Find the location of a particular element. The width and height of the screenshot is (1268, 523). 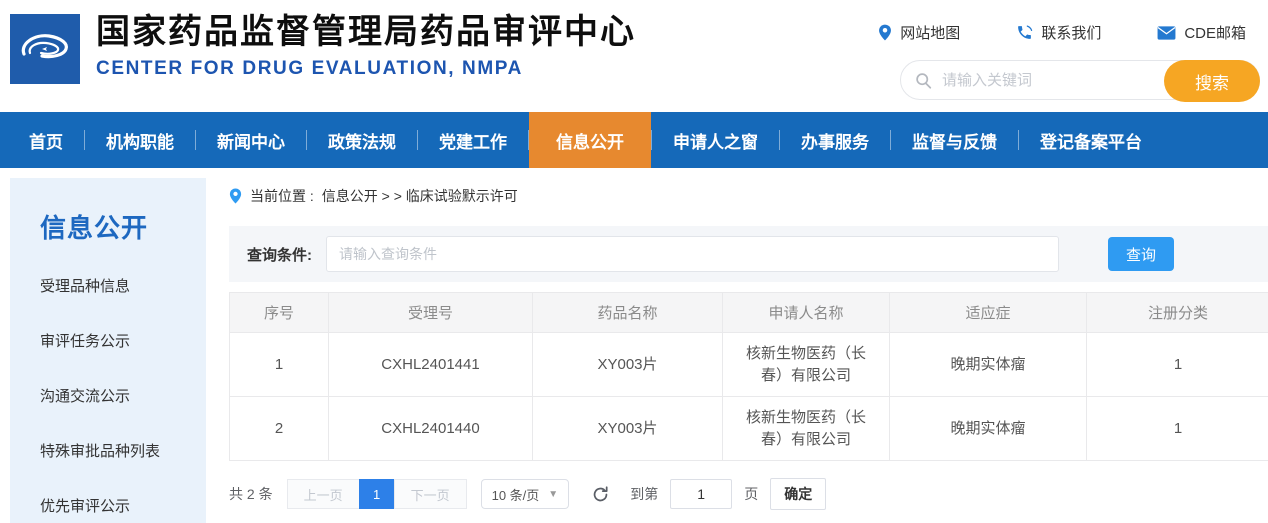

sidebar-menu: 受理品种信息审评任务公示沟通交流公示特殊审批品种列表优先审评公示突破性治疗公示 is located at coordinates (123, 399).